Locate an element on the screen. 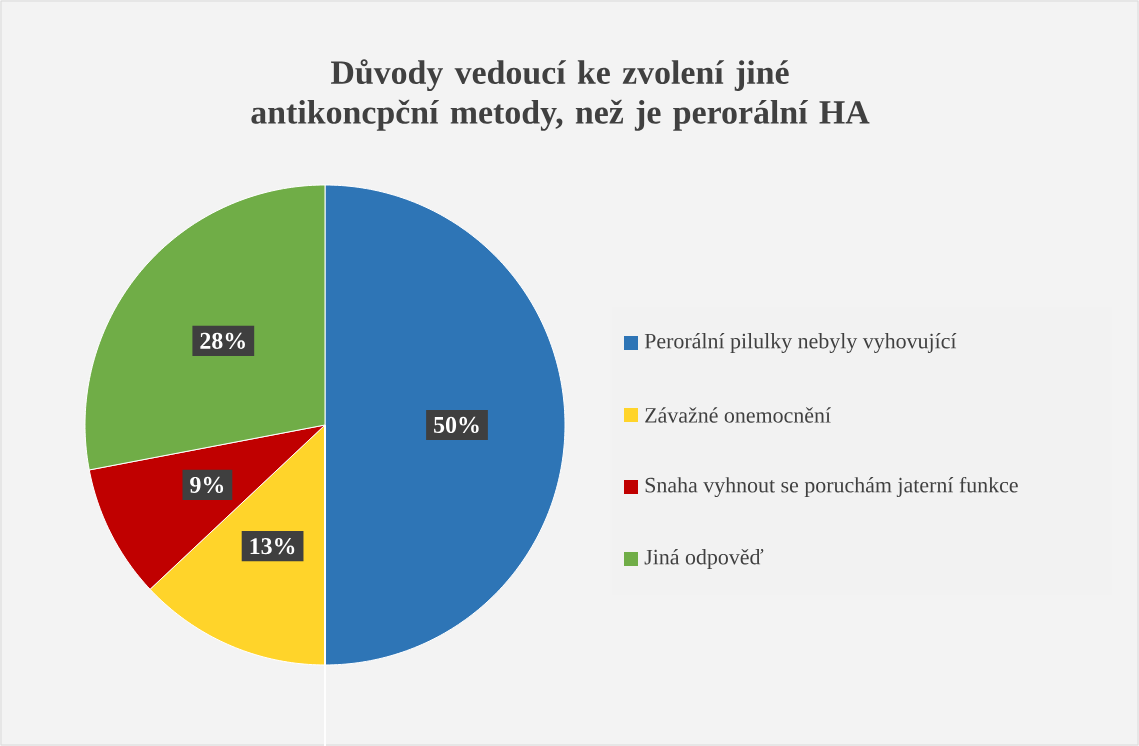 This screenshot has height=746, width=1139. chart-title: Důvody vedoucí ke zvolení jiné antikoncpční metody, než je perorální HA is located at coordinates (560, 94).